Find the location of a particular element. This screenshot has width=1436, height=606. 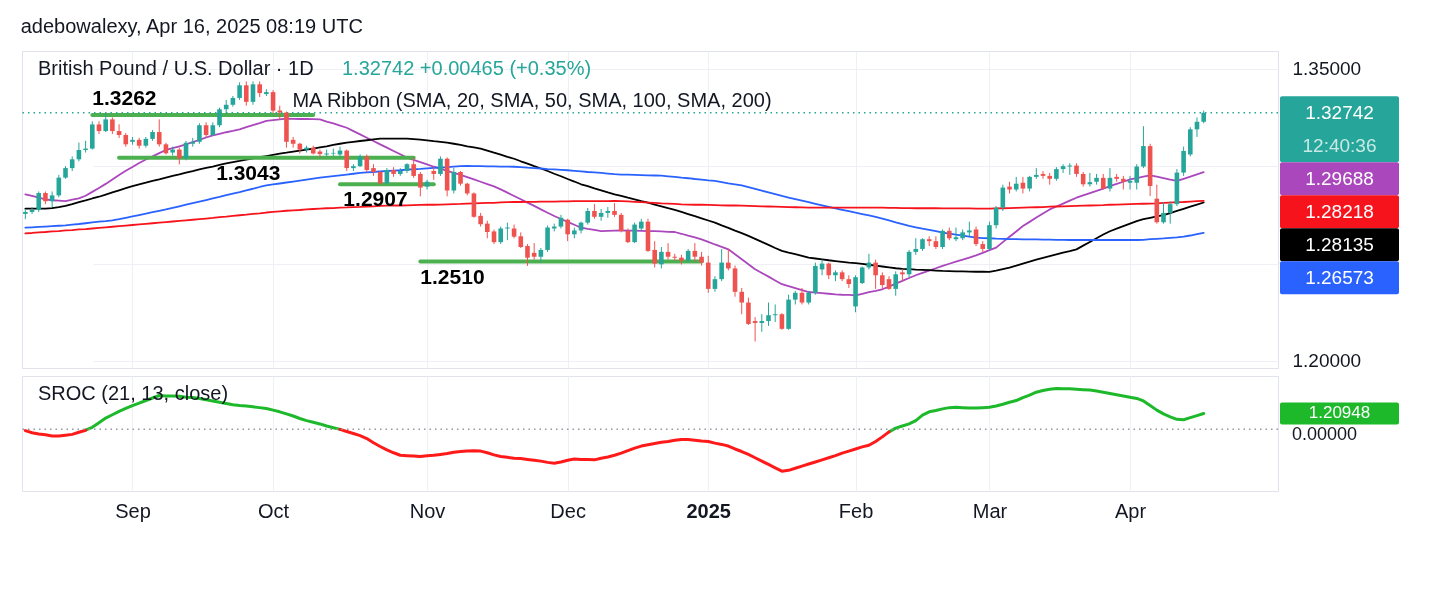

x-tick-label: Oct is located at coordinates (274, 510).